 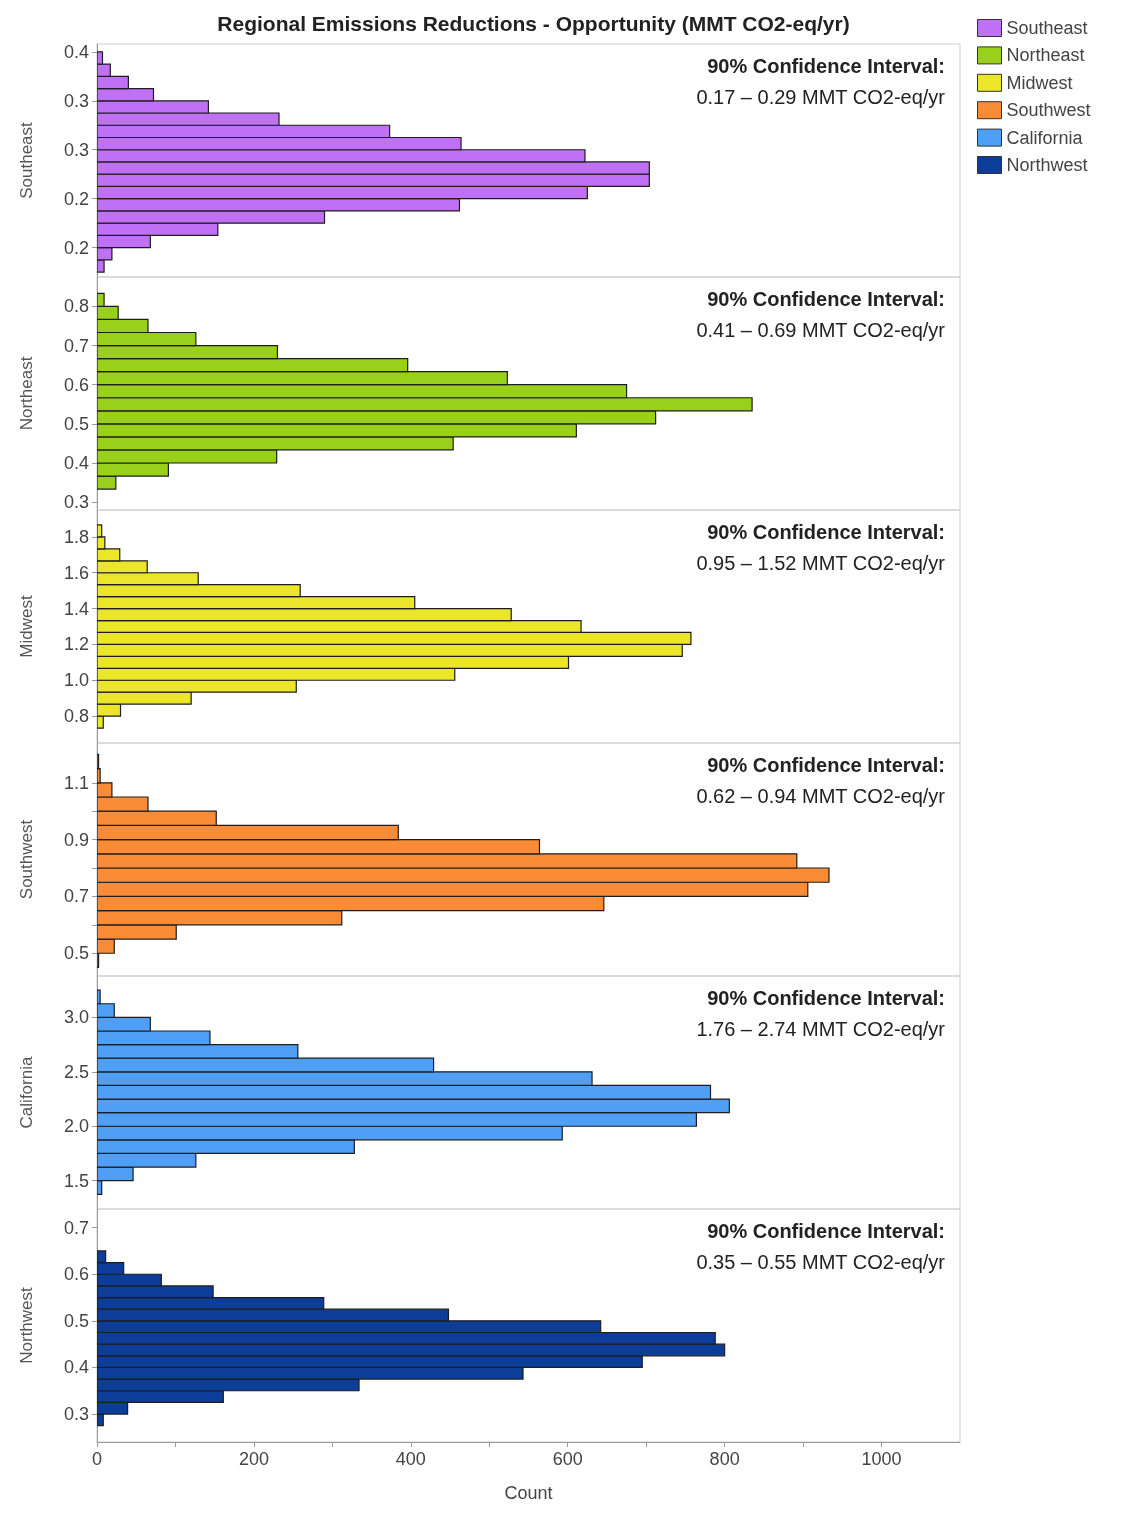 What do you see at coordinates (724, 1459) in the screenshot?
I see `x-tick-label: 800` at bounding box center [724, 1459].